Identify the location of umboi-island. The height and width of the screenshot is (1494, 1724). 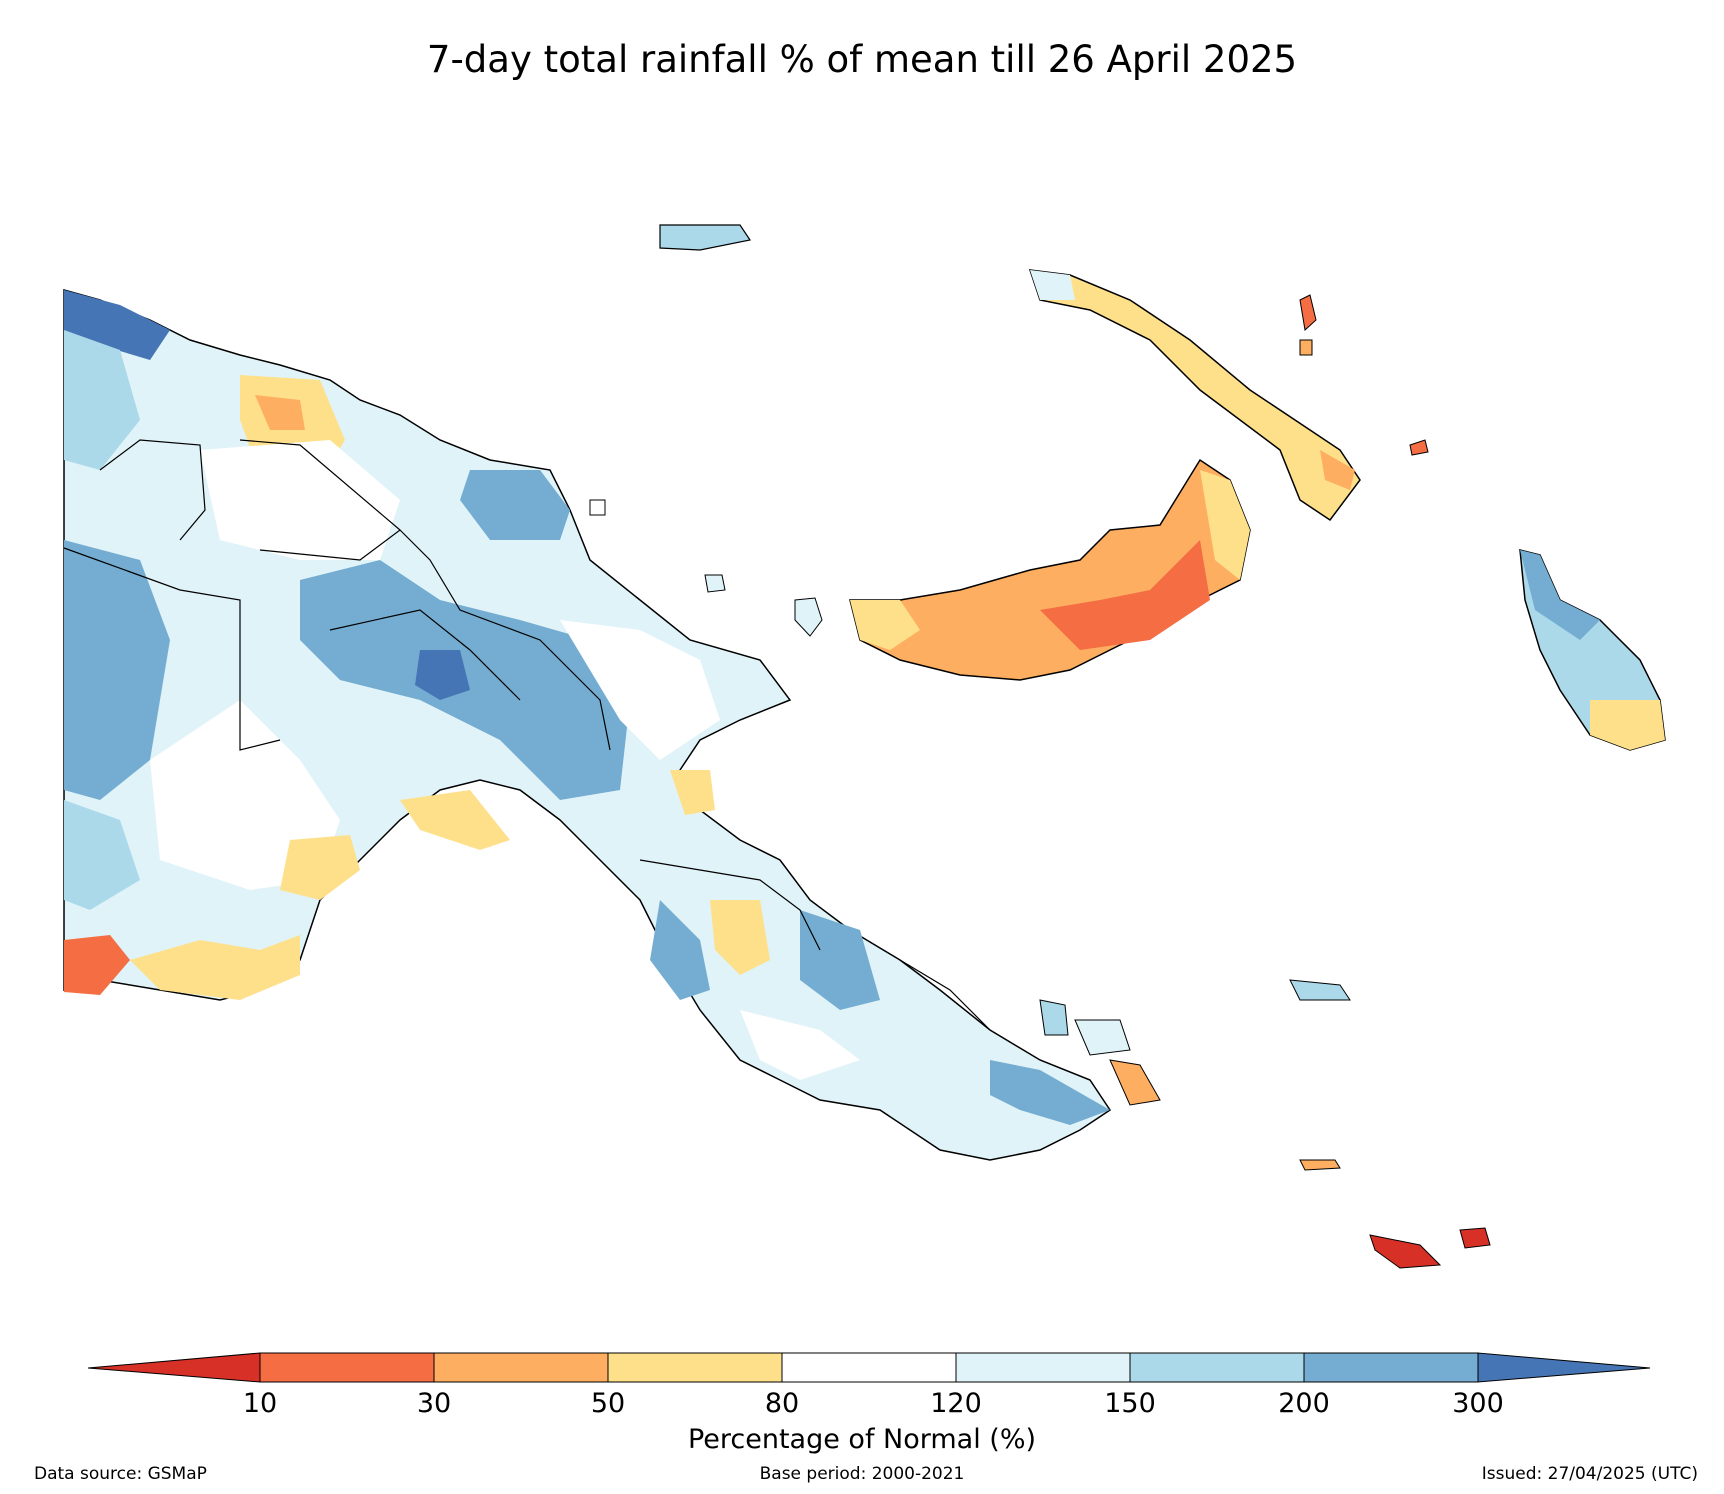
(808, 617).